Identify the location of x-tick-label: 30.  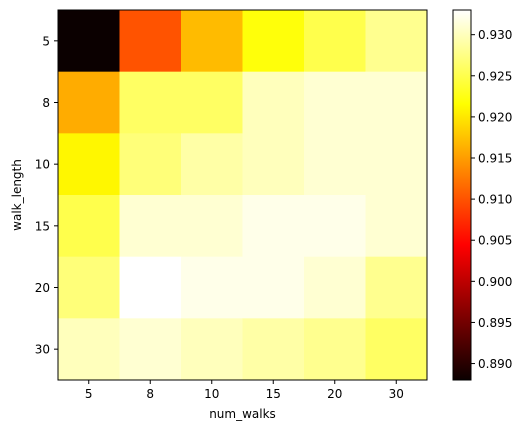
(396, 394).